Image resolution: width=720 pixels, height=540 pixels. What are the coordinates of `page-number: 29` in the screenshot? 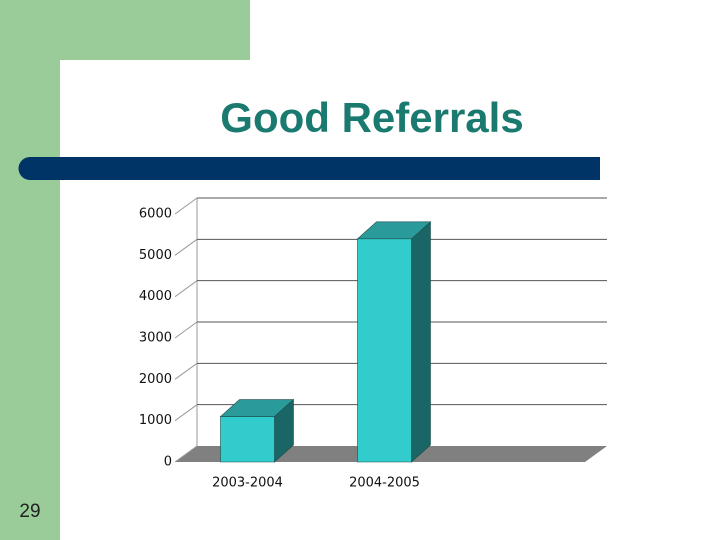 It's located at (29, 511).